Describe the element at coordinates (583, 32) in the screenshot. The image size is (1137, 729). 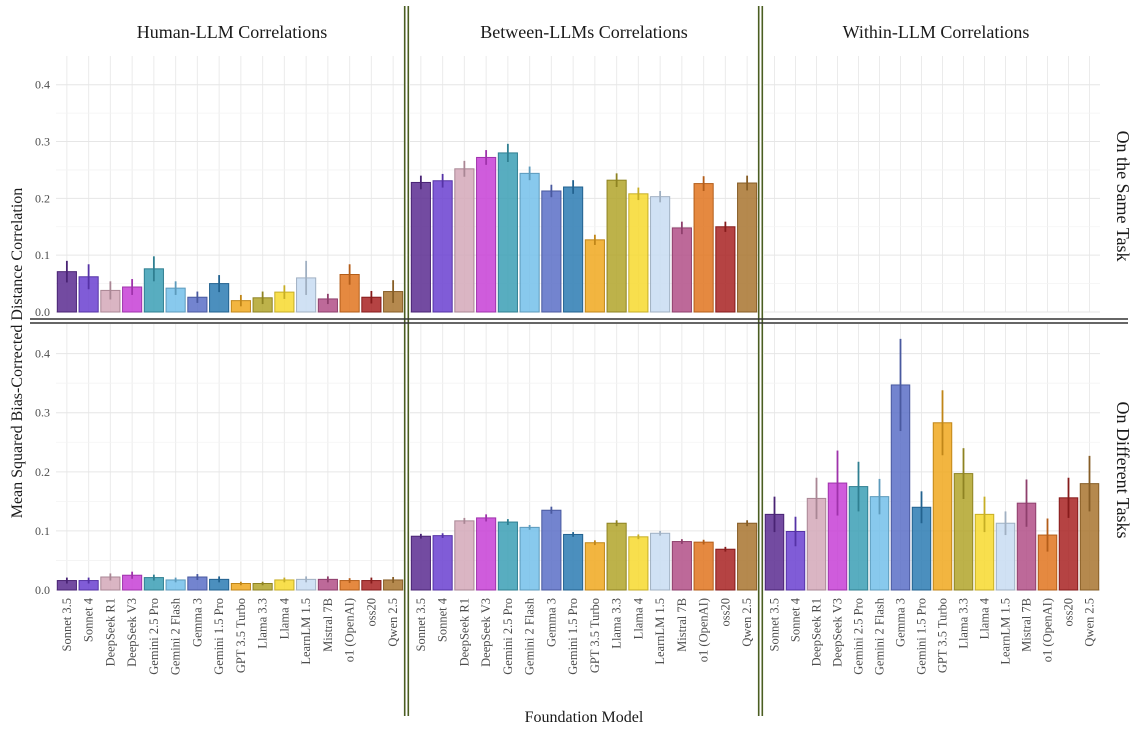
I see `column-title-between-llms: Between-LLMs Correlations` at that location.